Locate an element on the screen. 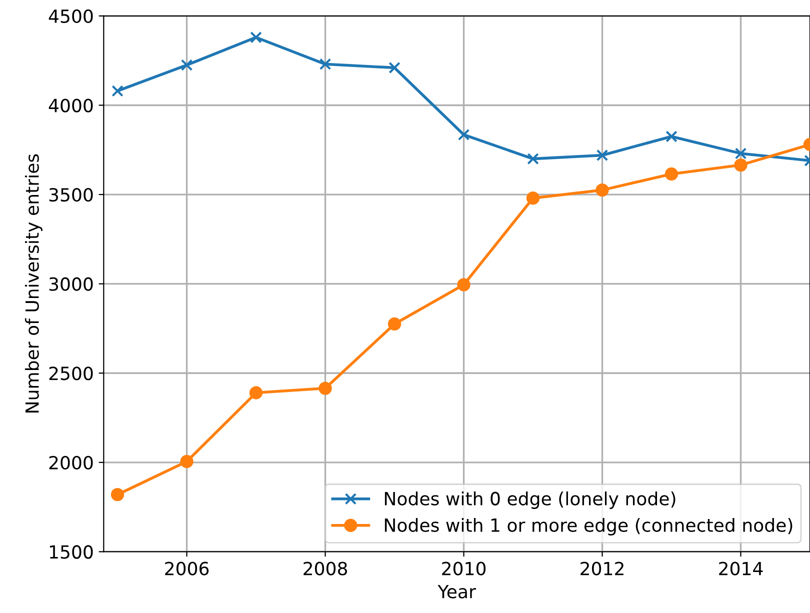 The width and height of the screenshot is (810, 613). y-tick-label: 1500 is located at coordinates (71, 552).